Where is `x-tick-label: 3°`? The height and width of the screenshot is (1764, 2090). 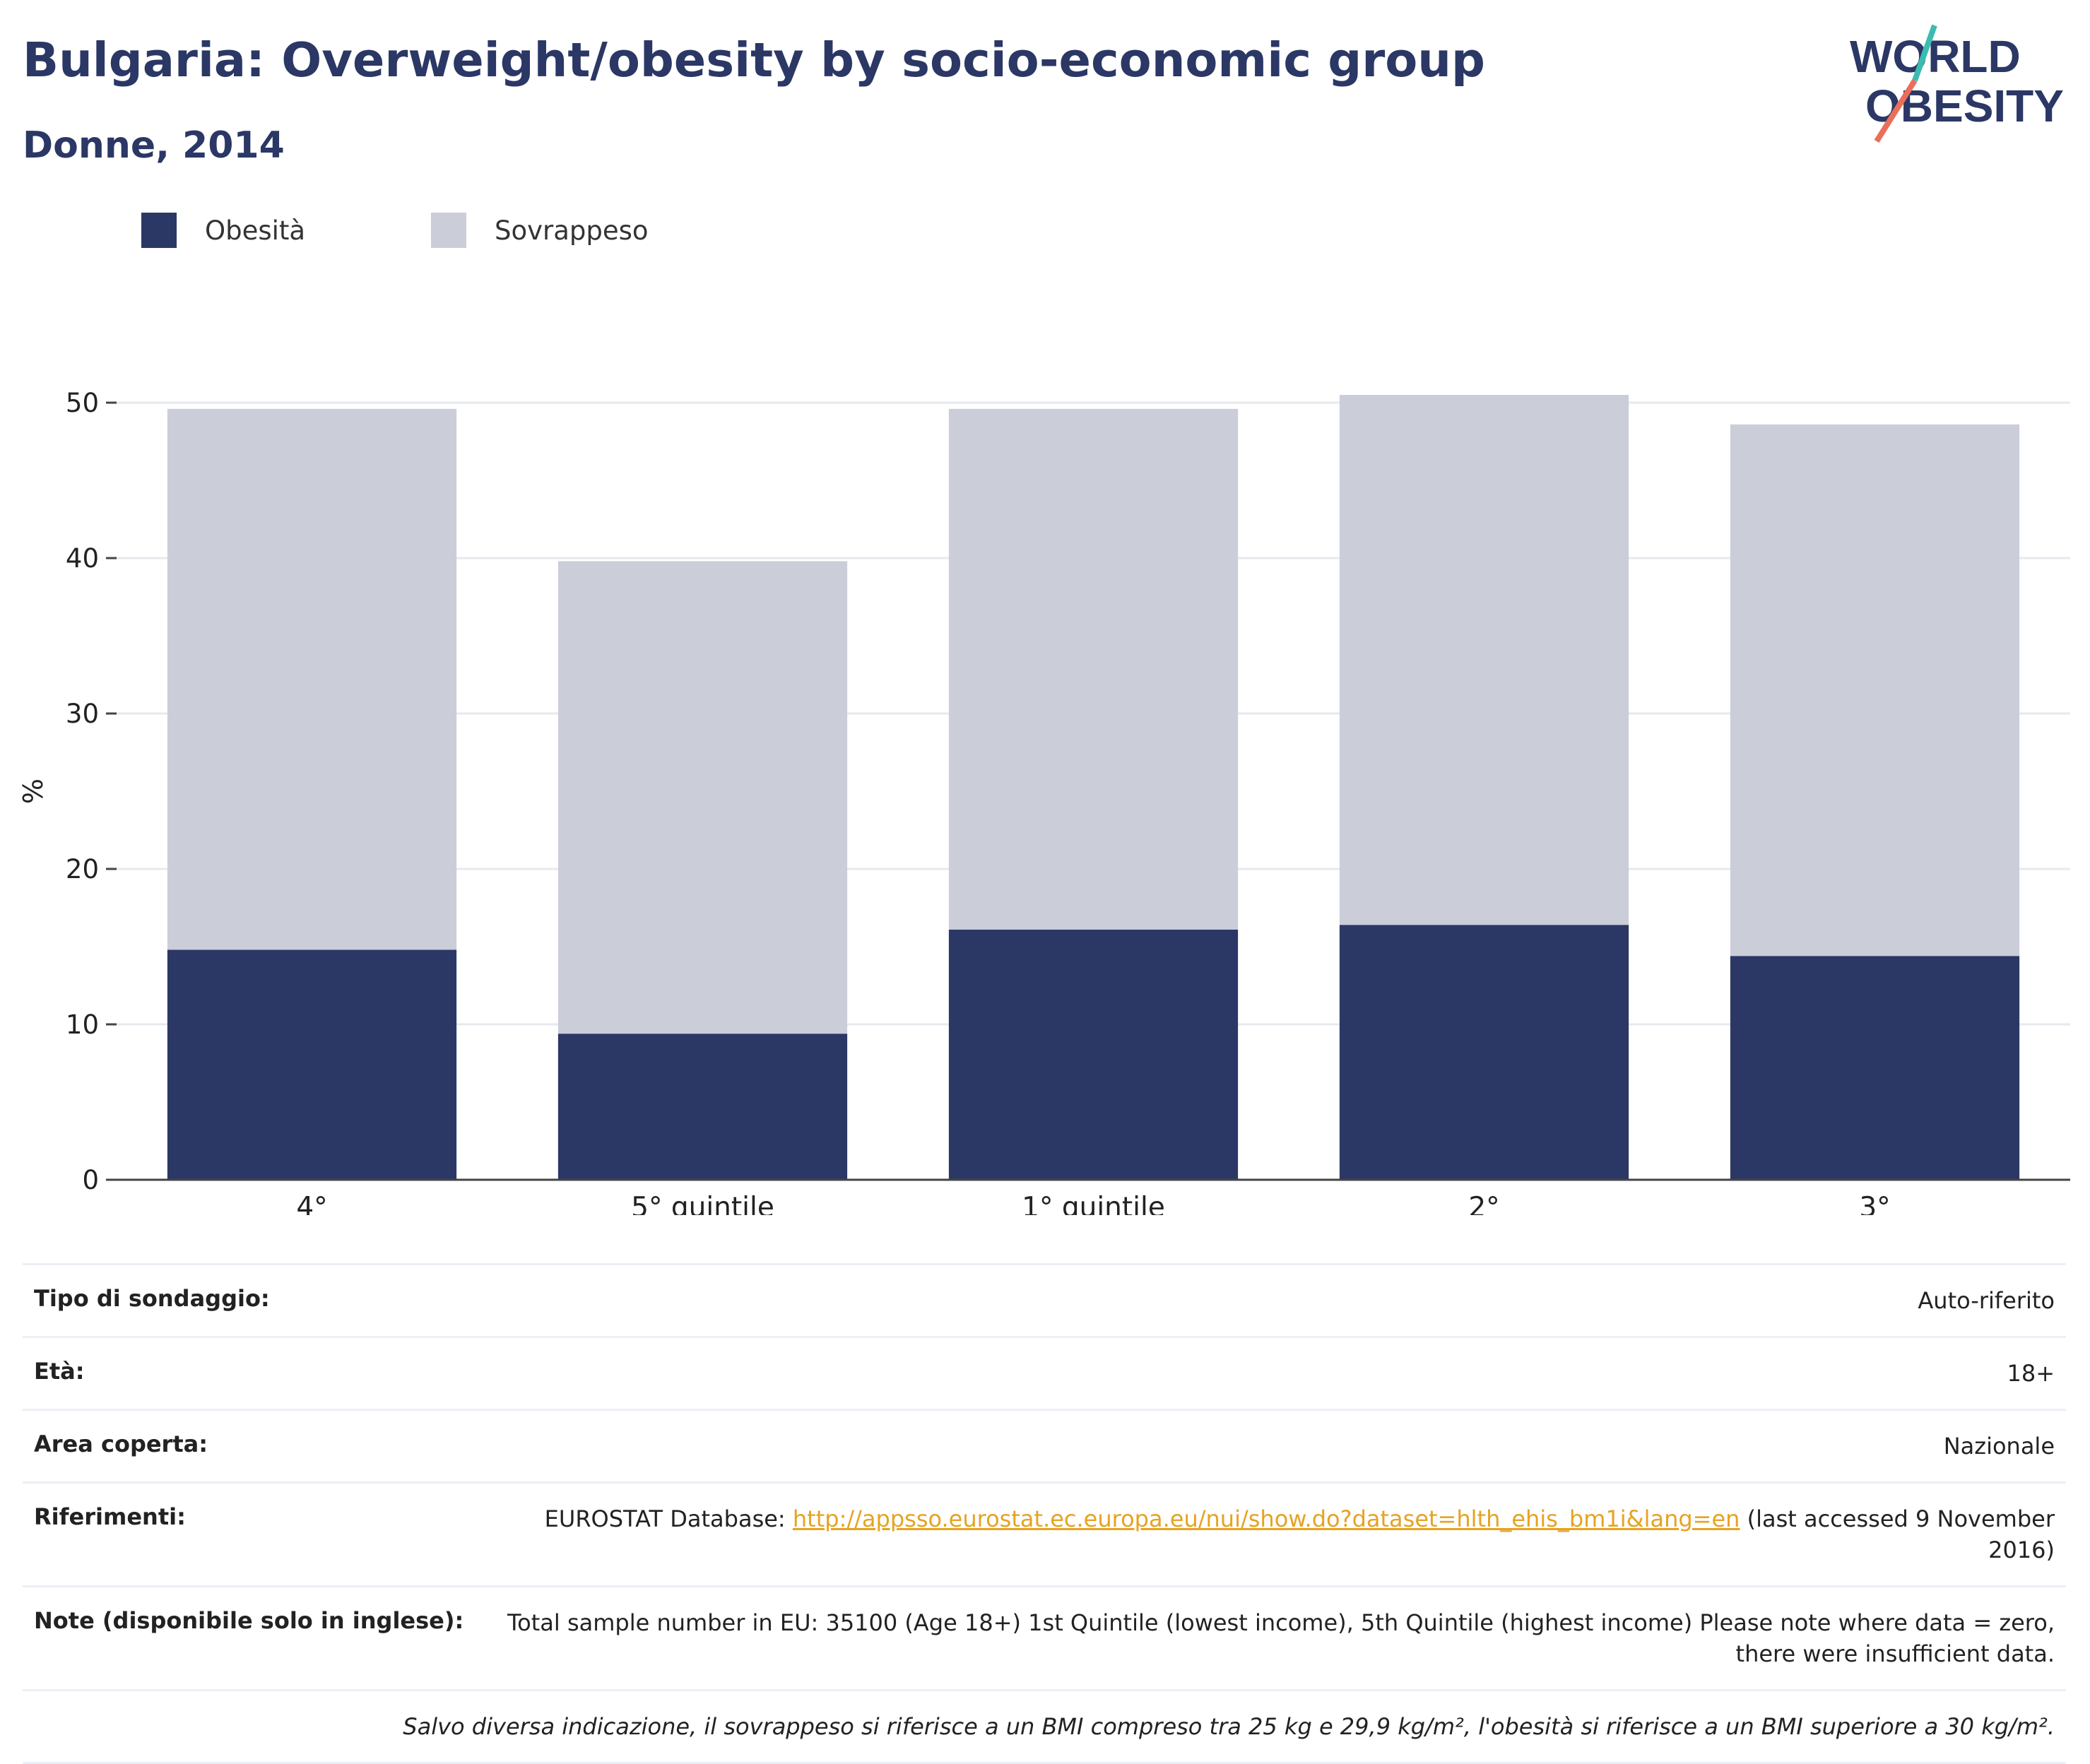
x-tick-label: 3° is located at coordinates (1874, 1203).